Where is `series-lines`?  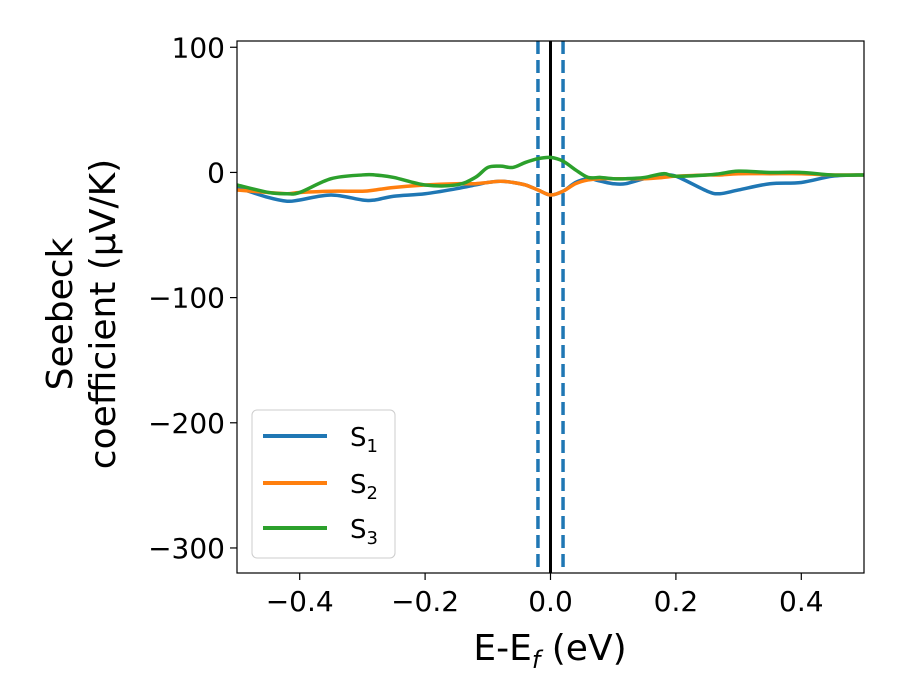 series-lines is located at coordinates (550, 179).